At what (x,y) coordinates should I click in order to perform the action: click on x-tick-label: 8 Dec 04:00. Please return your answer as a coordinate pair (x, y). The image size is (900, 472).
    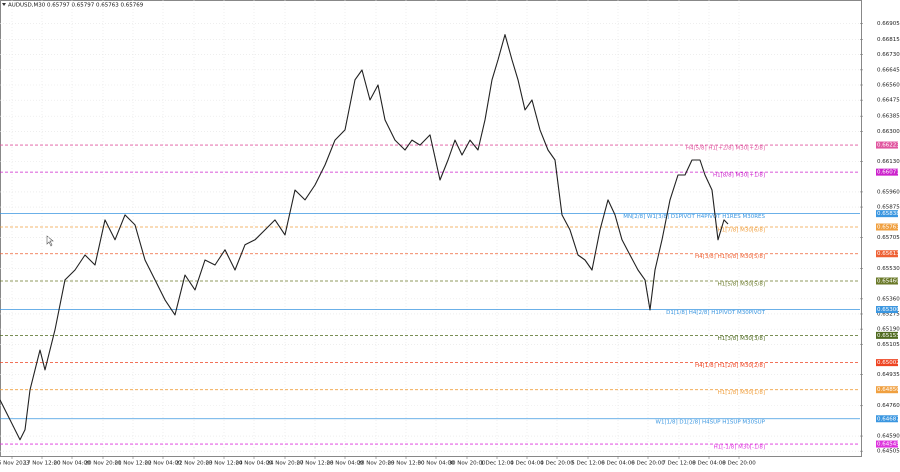
    Looking at the image, I should click on (709, 464).